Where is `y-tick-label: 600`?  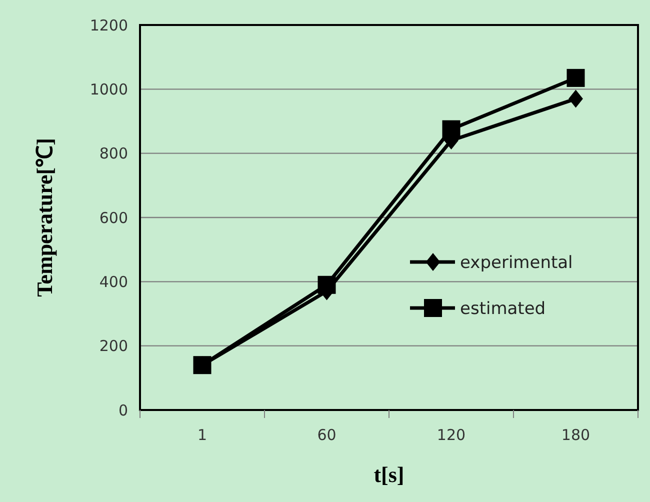
y-tick-label: 600 is located at coordinates (113, 217).